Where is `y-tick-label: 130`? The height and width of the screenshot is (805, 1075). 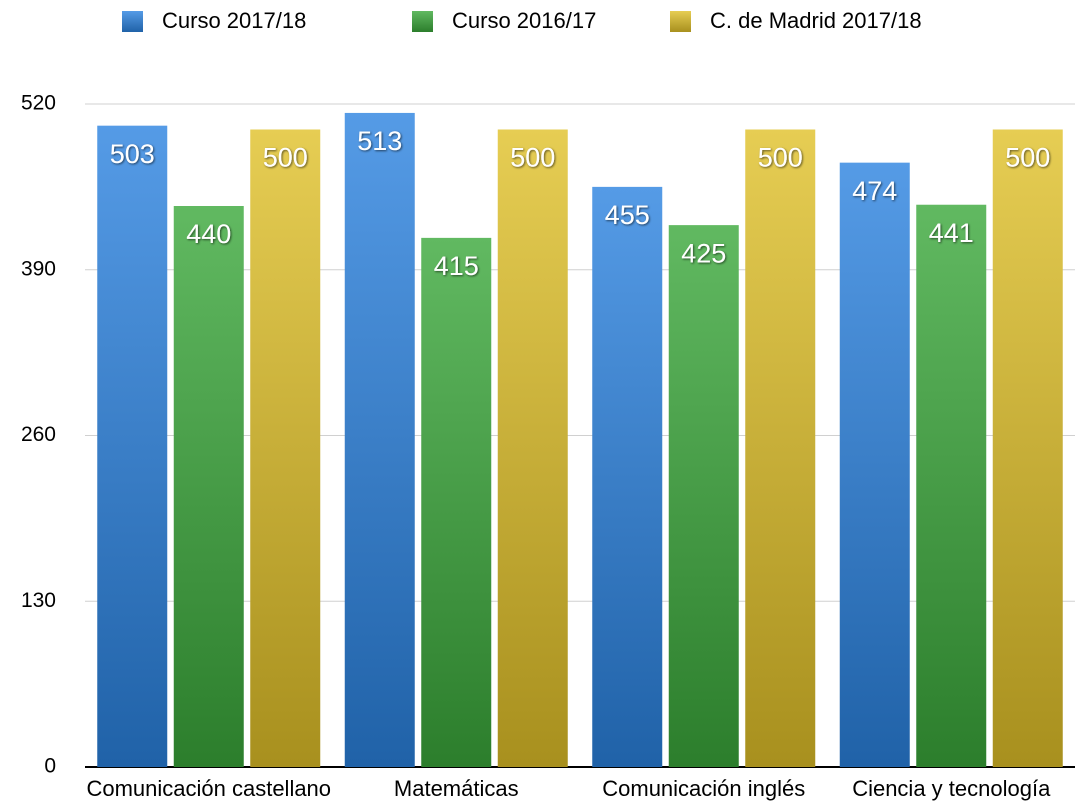
y-tick-label: 130 is located at coordinates (38, 600).